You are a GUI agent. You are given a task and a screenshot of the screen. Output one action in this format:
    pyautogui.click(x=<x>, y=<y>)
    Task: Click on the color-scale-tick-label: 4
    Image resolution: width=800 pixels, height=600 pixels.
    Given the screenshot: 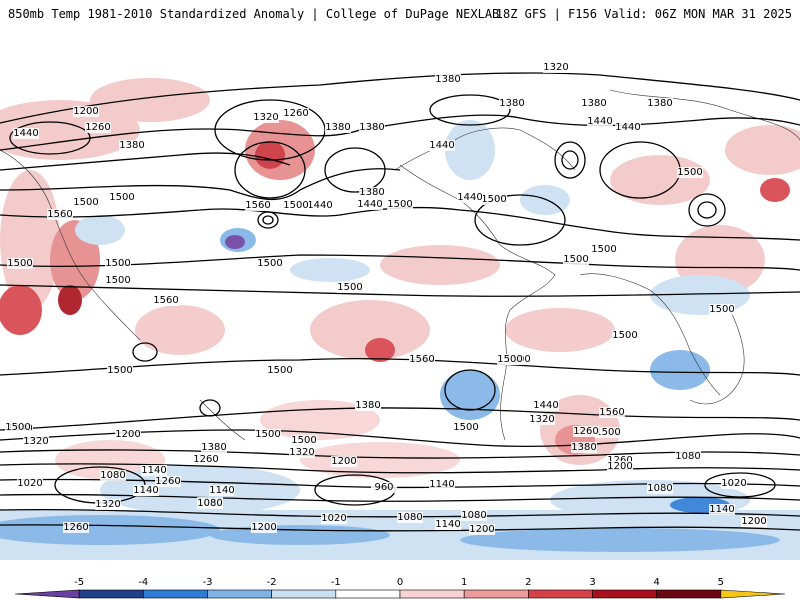 What is the action you would take?
    pyautogui.click(x=656, y=582)
    